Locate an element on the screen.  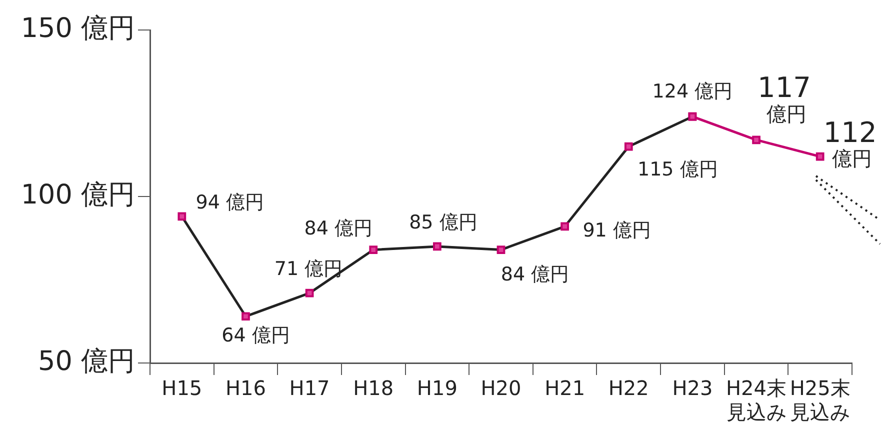
x-tick-label: H17 is located at coordinates (309, 388).